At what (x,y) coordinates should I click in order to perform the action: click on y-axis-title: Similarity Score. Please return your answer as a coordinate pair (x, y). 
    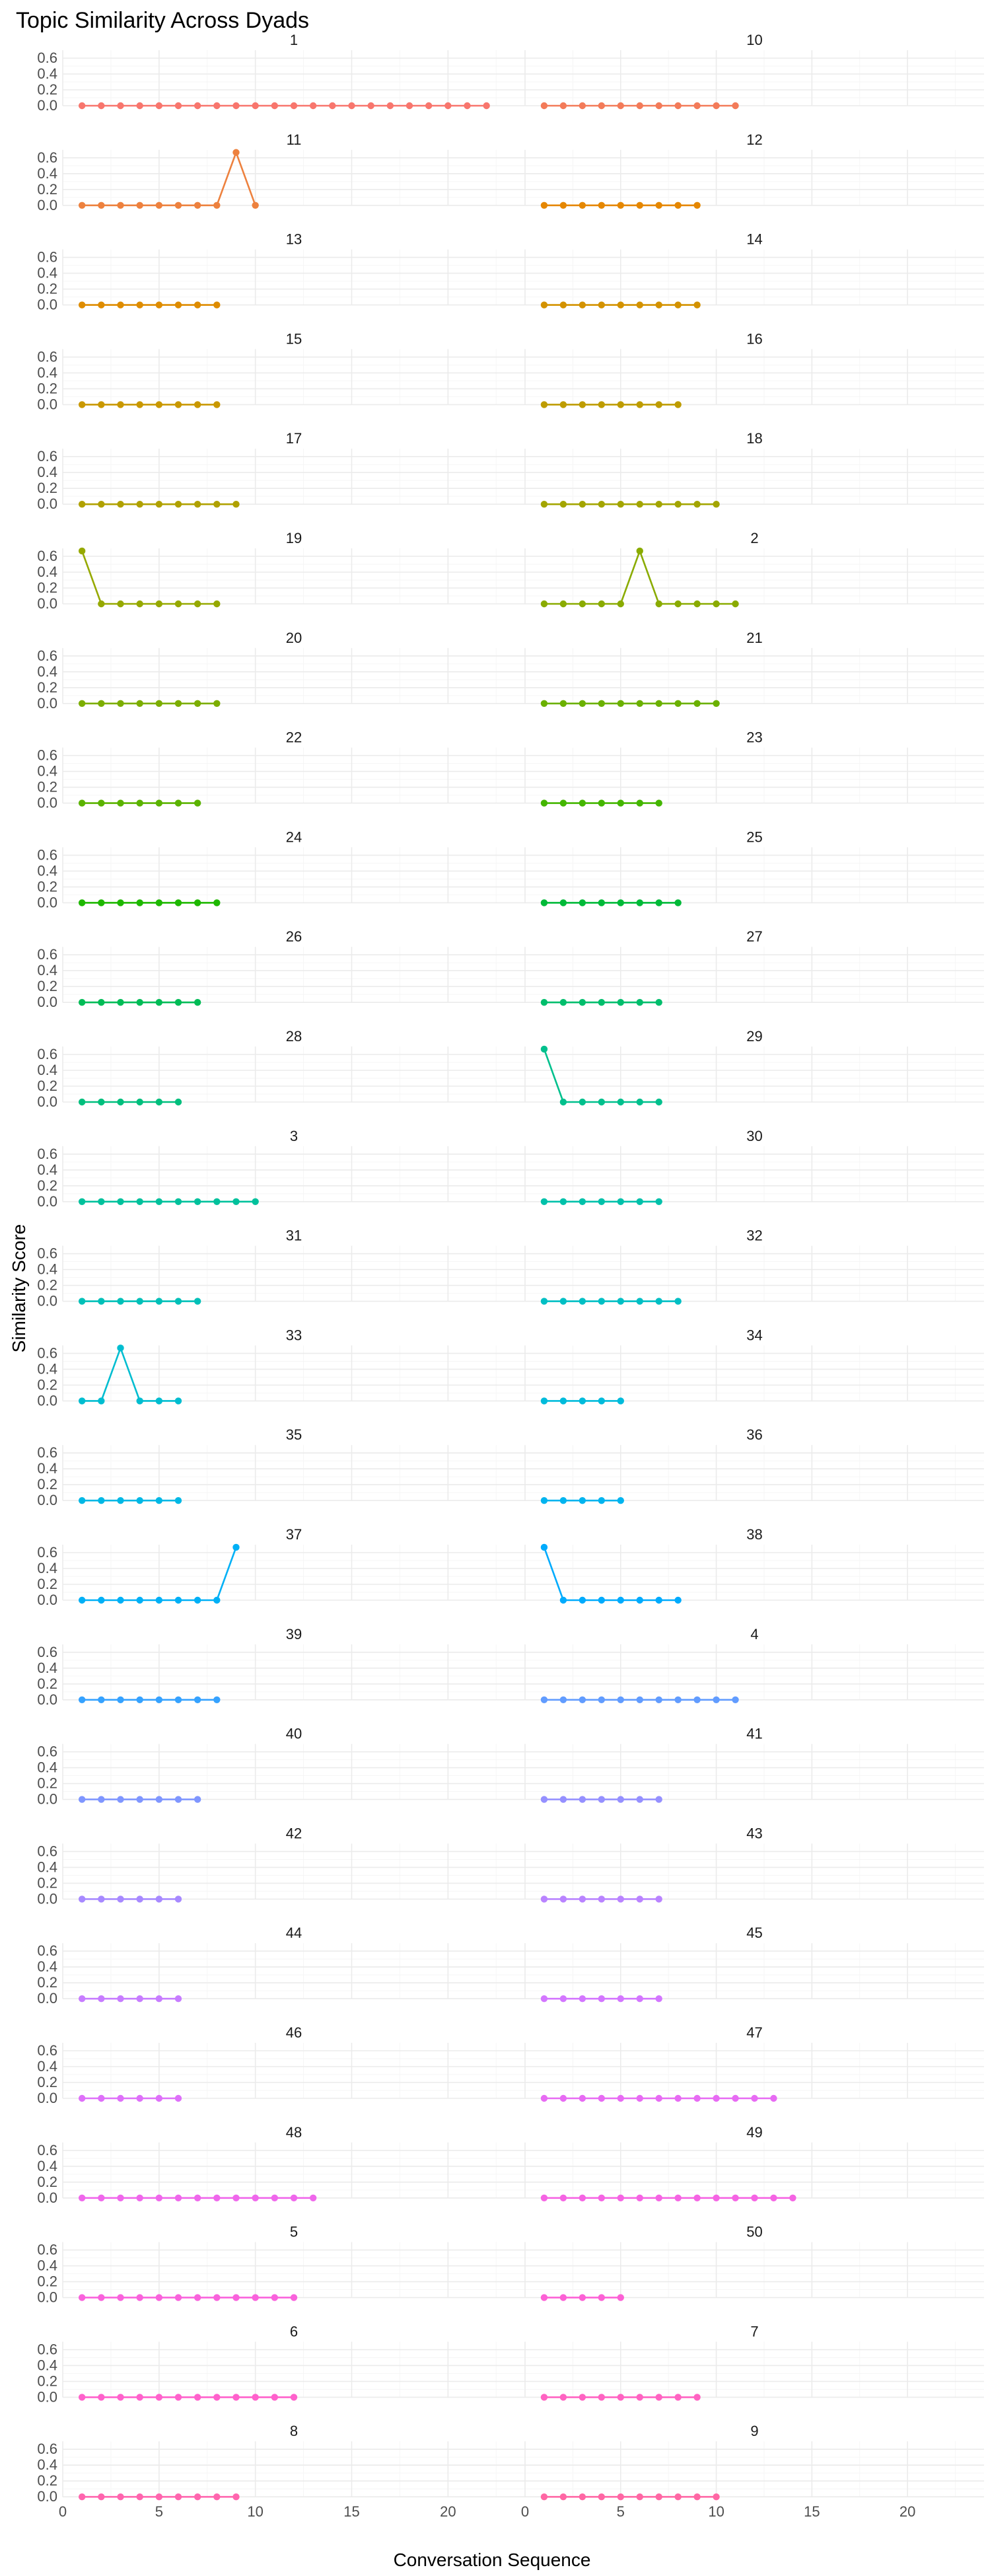
    Looking at the image, I should click on (19, 1288).